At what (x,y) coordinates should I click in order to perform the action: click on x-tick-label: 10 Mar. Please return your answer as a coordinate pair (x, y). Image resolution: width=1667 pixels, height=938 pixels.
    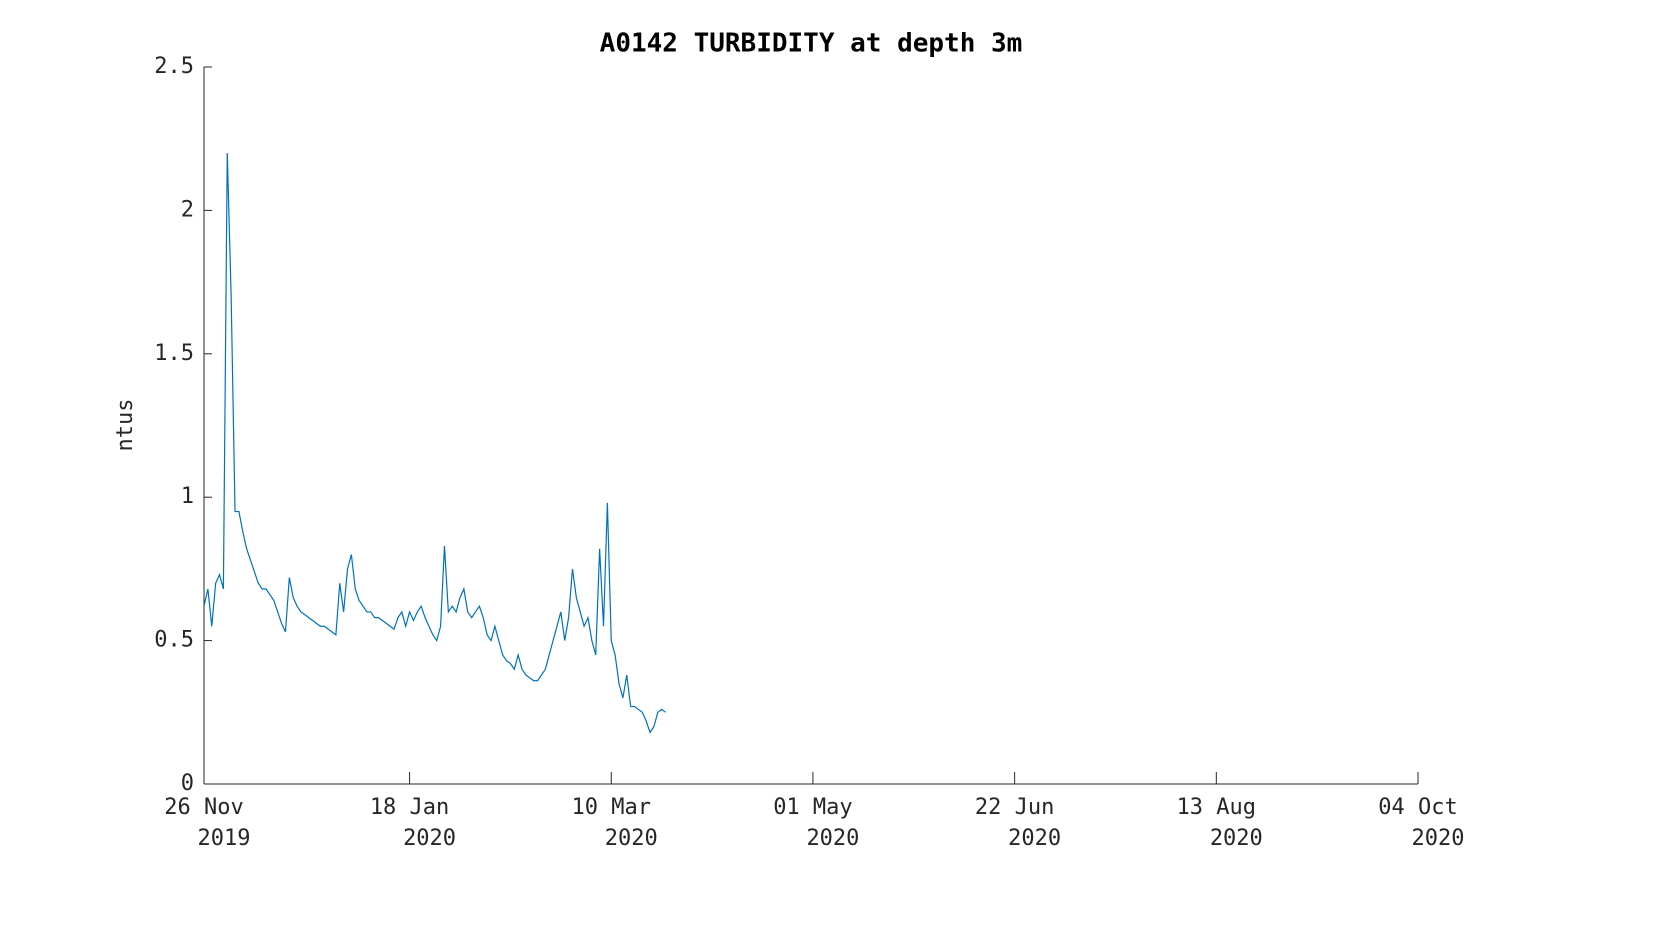
    Looking at the image, I should click on (611, 807).